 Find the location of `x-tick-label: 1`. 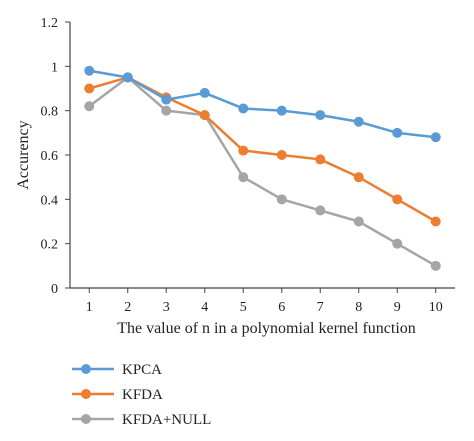

x-tick-label: 1 is located at coordinates (89, 307).